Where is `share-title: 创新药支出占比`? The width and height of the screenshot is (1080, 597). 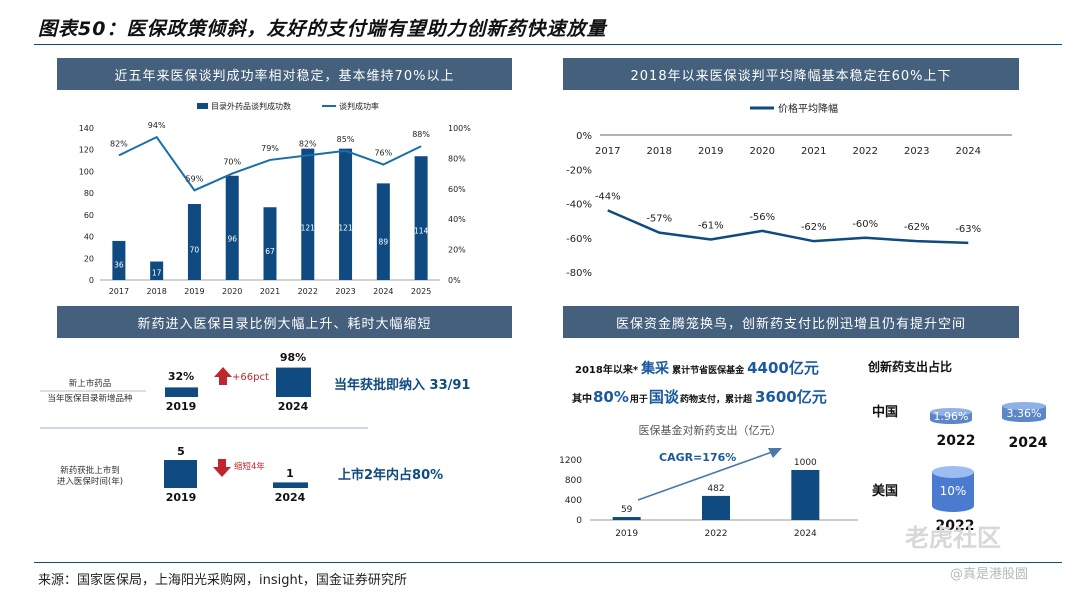 share-title: 创新药支出占比 is located at coordinates (909, 366).